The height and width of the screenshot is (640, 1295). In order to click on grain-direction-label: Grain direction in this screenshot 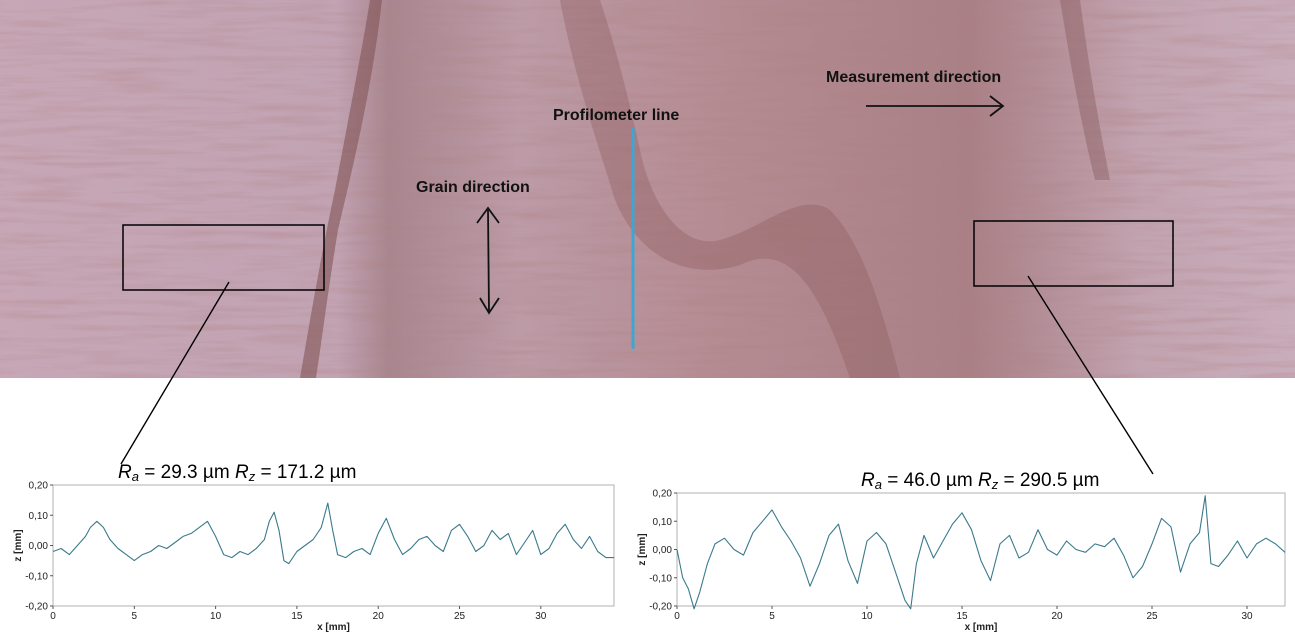, I will do `click(473, 187)`.